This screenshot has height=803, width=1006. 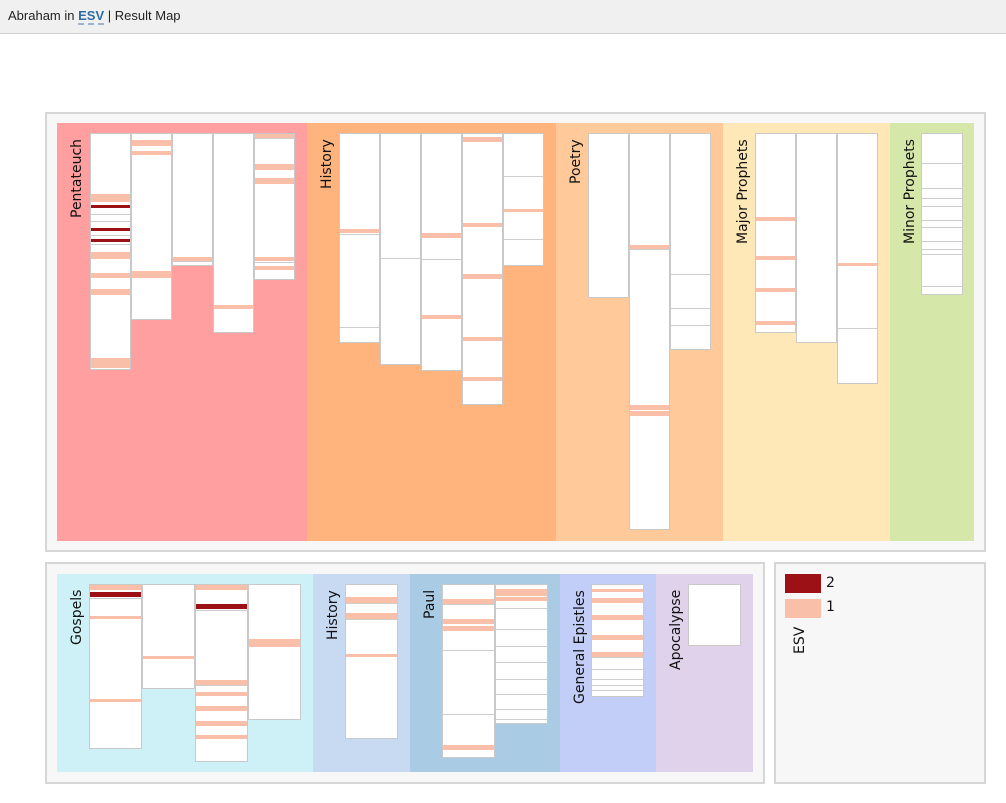 What do you see at coordinates (503, 17) in the screenshot?
I see `title-bar: Abraham in ESV | Result Map` at bounding box center [503, 17].